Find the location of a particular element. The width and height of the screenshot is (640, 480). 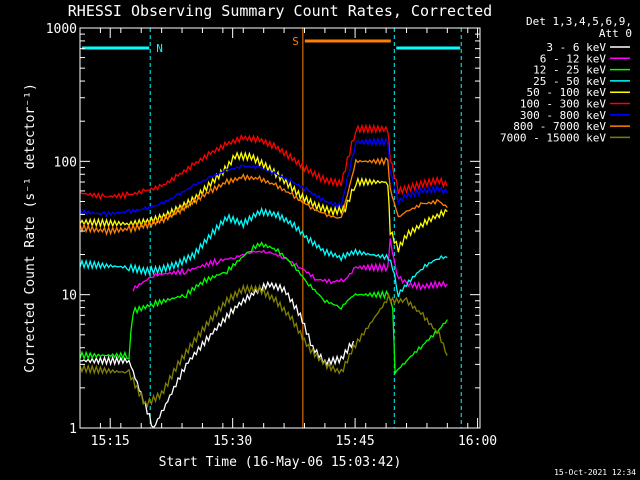

series-line-800-7000-kev is located at coordinates (263, 196).